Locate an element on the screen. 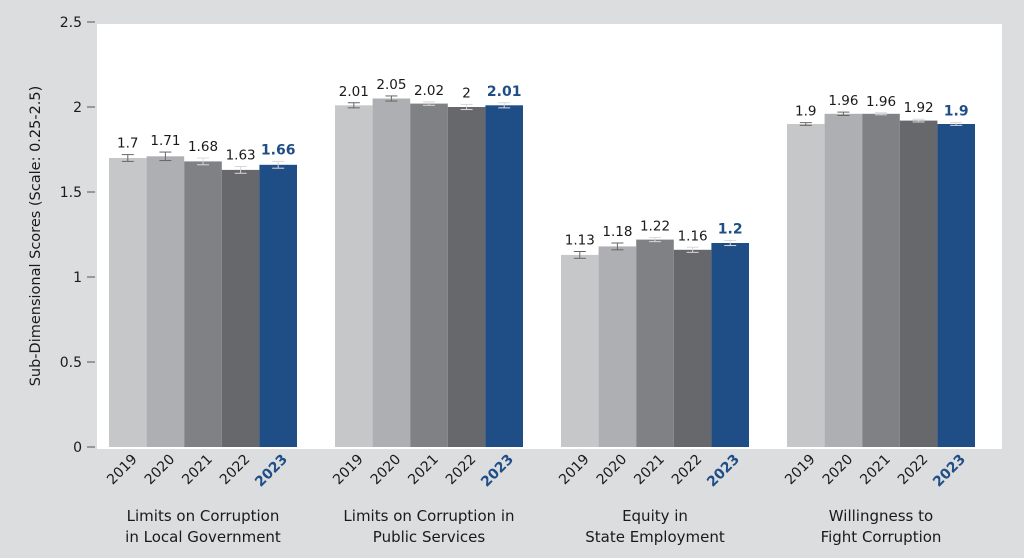 The image size is (1024, 558). value-label: 1.71 is located at coordinates (165, 141).